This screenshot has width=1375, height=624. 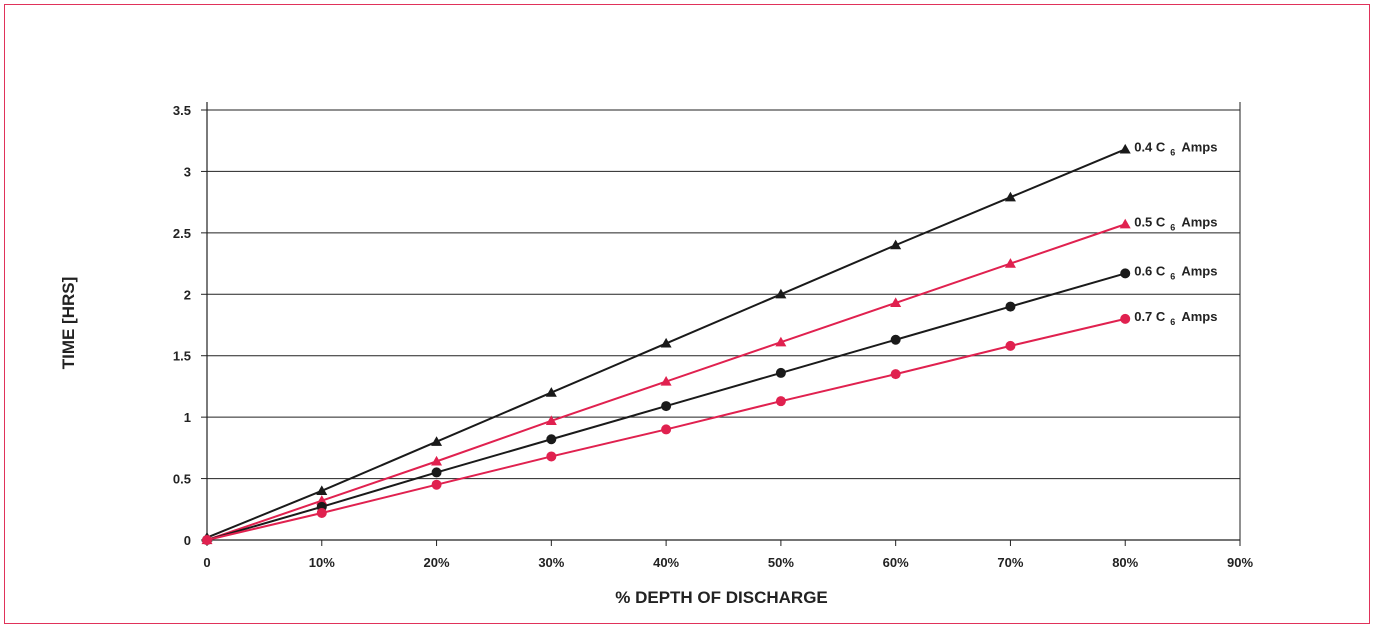 What do you see at coordinates (187, 417) in the screenshot?
I see `y-tick-label: 1` at bounding box center [187, 417].